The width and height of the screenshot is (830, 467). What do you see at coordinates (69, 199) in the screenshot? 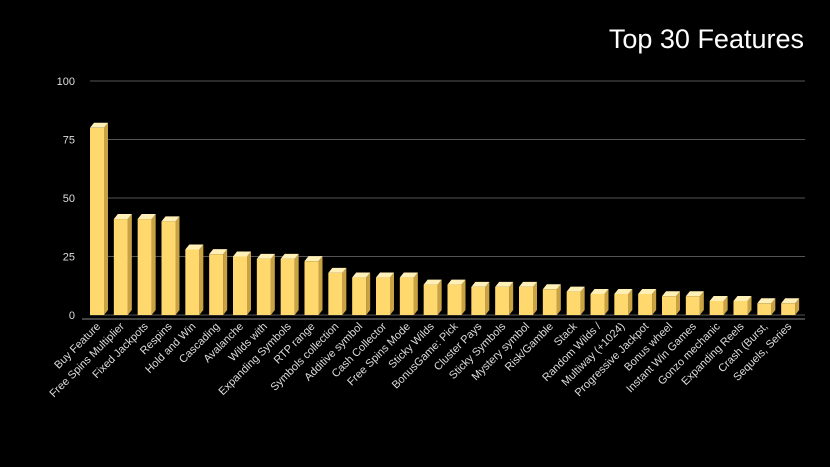
I see `y-tick-label: 50` at bounding box center [69, 199].